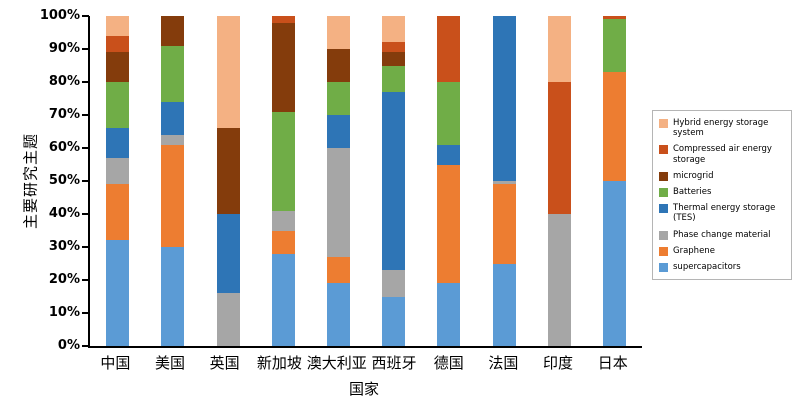 This screenshot has height=407, width=800. Describe the element at coordinates (448, 363) in the screenshot. I see `x-tick-label: 德国` at that location.